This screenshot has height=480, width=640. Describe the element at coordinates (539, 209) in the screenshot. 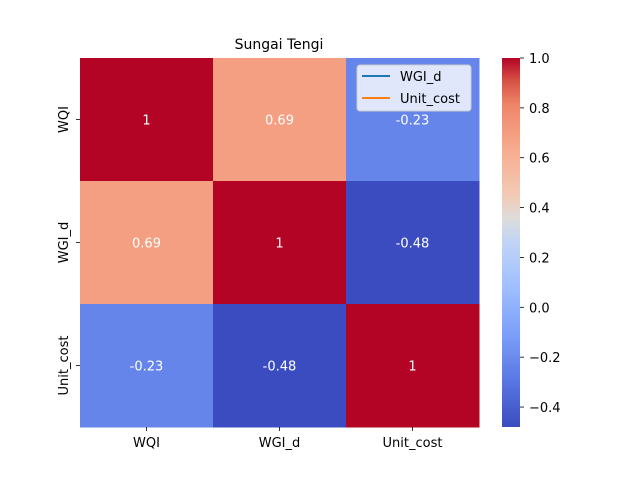

I see `colorbar-tick-label: 0.4` at that location.